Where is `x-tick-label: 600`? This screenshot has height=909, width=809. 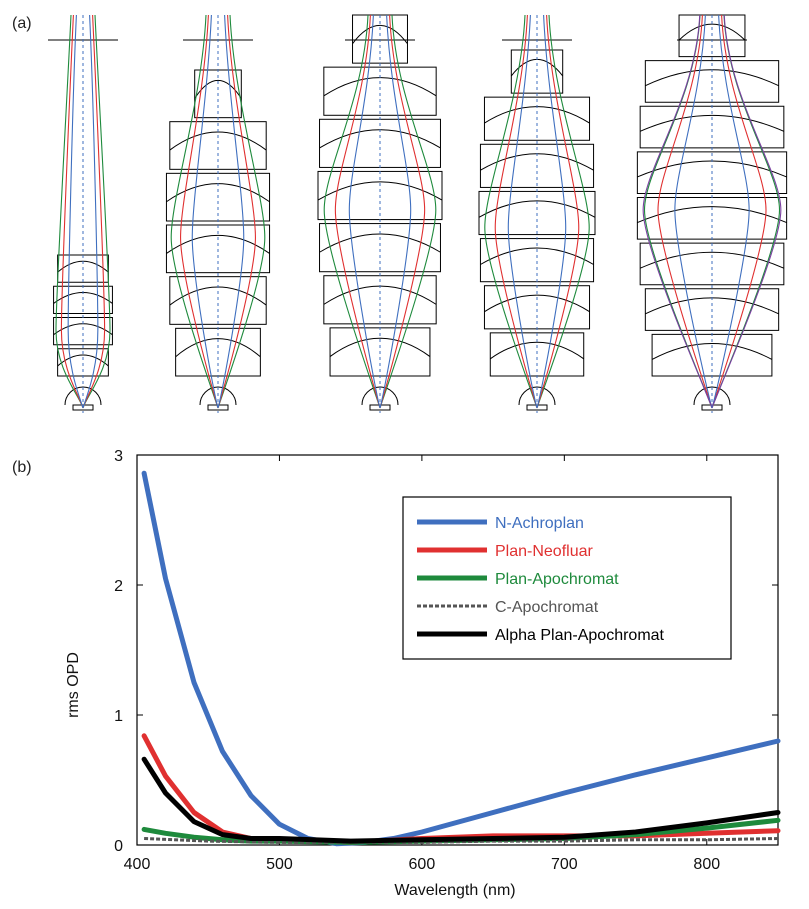 x-tick-label: 600 is located at coordinates (422, 864).